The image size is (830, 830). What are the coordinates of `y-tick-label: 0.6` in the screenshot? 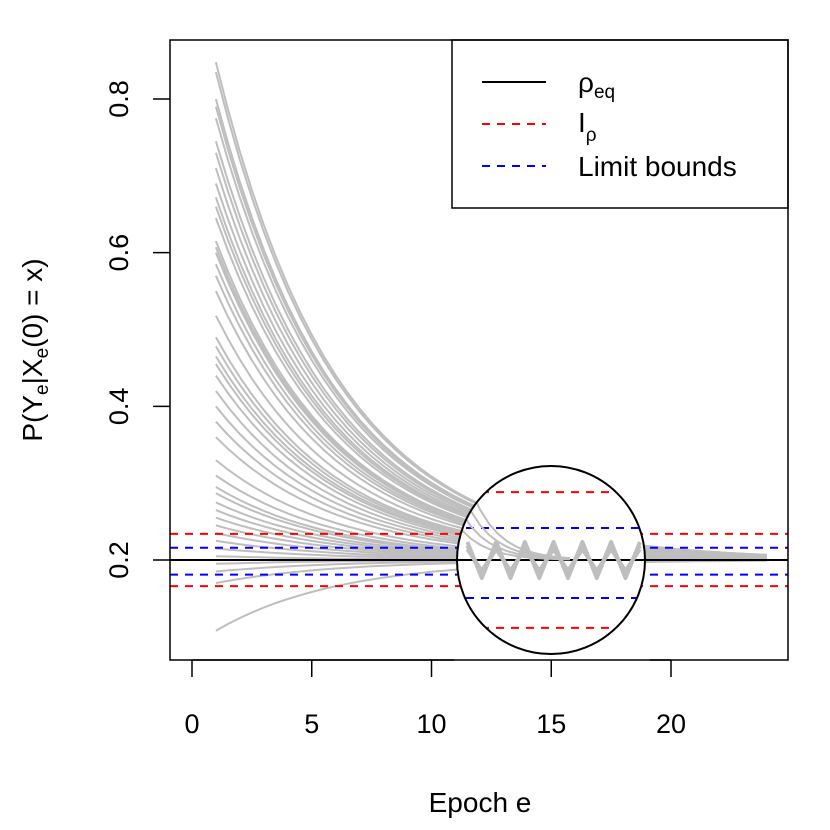 It's located at (119, 253).